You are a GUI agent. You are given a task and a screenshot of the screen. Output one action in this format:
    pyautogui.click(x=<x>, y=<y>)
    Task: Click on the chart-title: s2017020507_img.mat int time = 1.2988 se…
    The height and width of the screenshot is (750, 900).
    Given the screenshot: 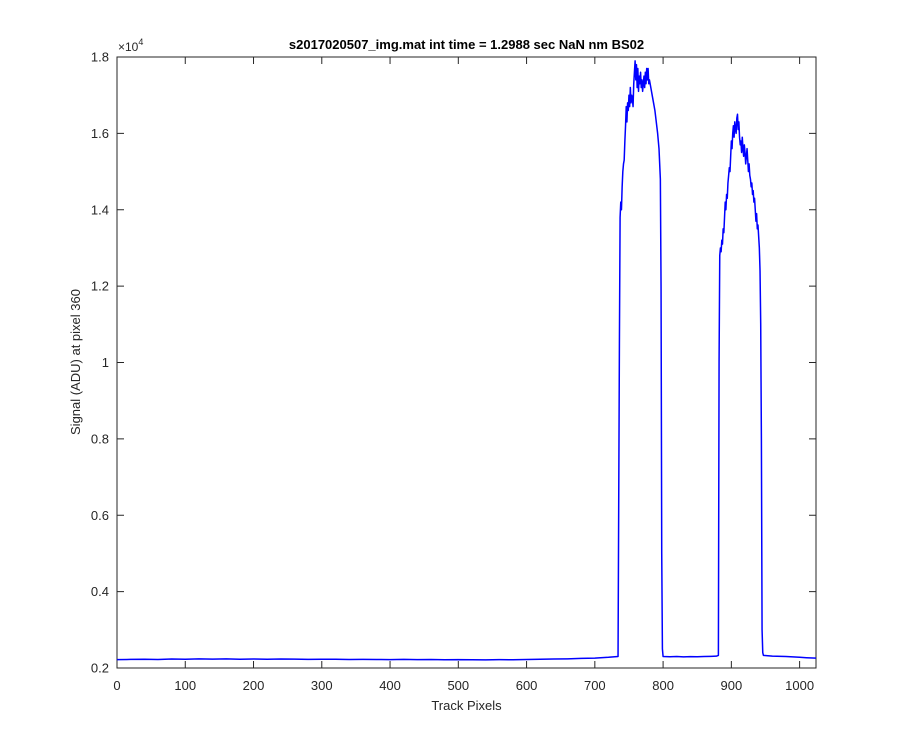 What is the action you would take?
    pyautogui.click(x=466, y=44)
    